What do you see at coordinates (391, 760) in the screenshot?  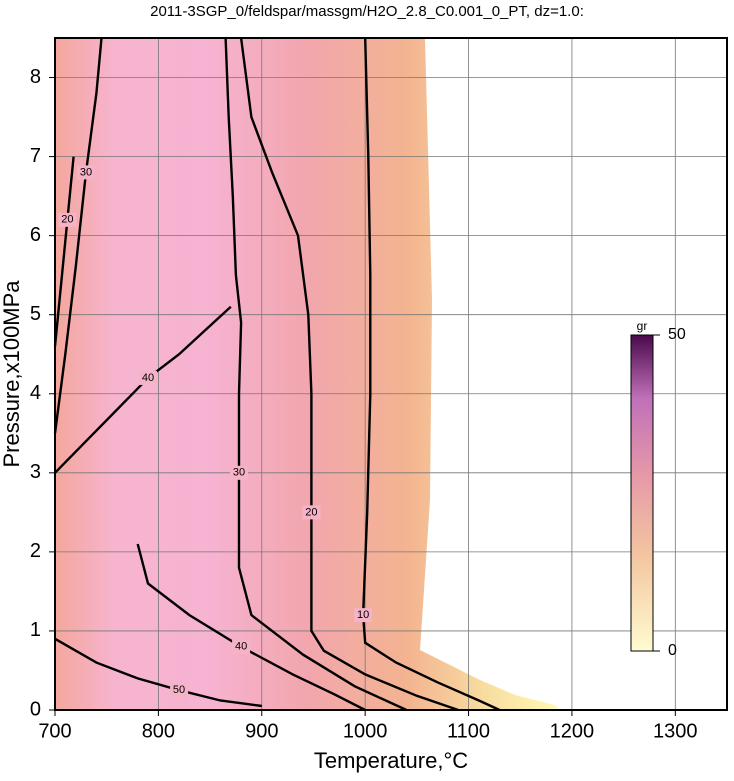 I see `x-axis-label: Temperature,°C` at bounding box center [391, 760].